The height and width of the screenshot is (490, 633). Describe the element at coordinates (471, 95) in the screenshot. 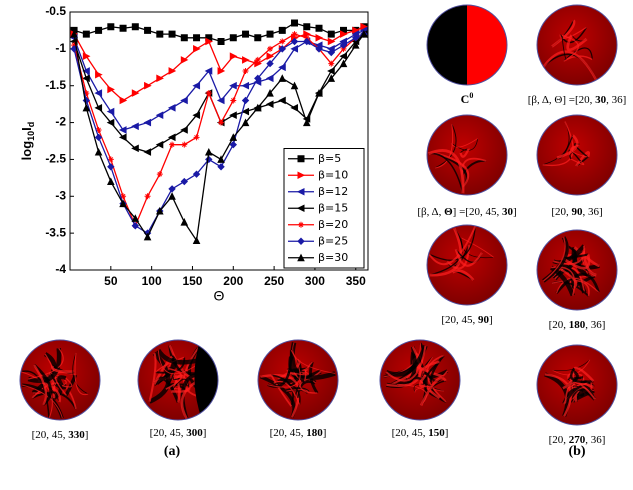

I see `label-part: 0` at that location.